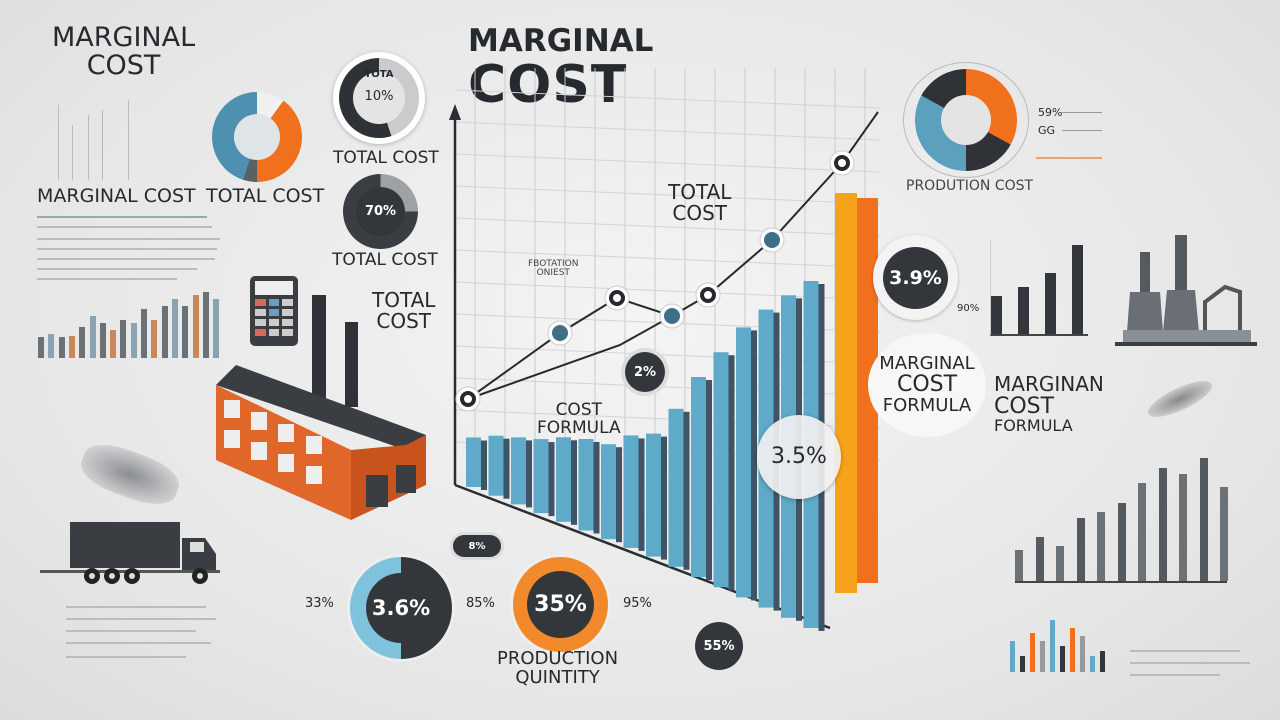  I want to click on percent-value: 95%, so click(637, 603).